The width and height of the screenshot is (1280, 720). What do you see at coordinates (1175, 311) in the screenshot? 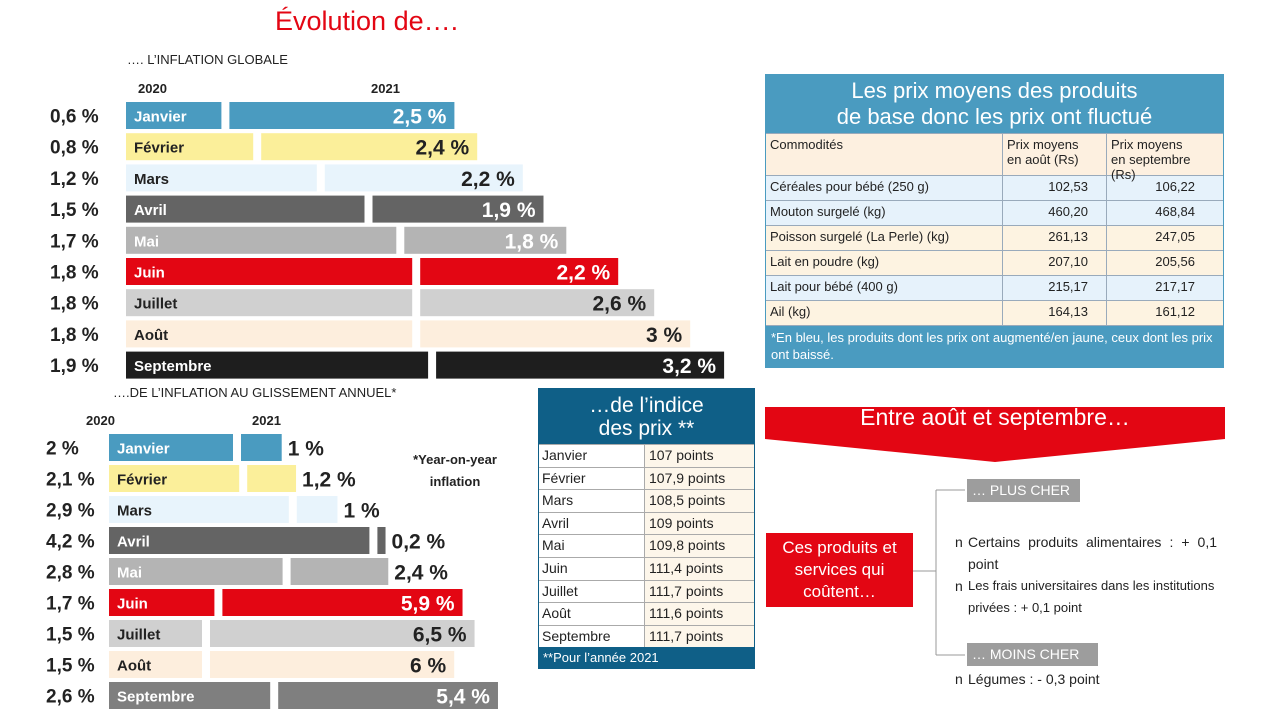
I see `price-september: 161,12` at bounding box center [1175, 311].